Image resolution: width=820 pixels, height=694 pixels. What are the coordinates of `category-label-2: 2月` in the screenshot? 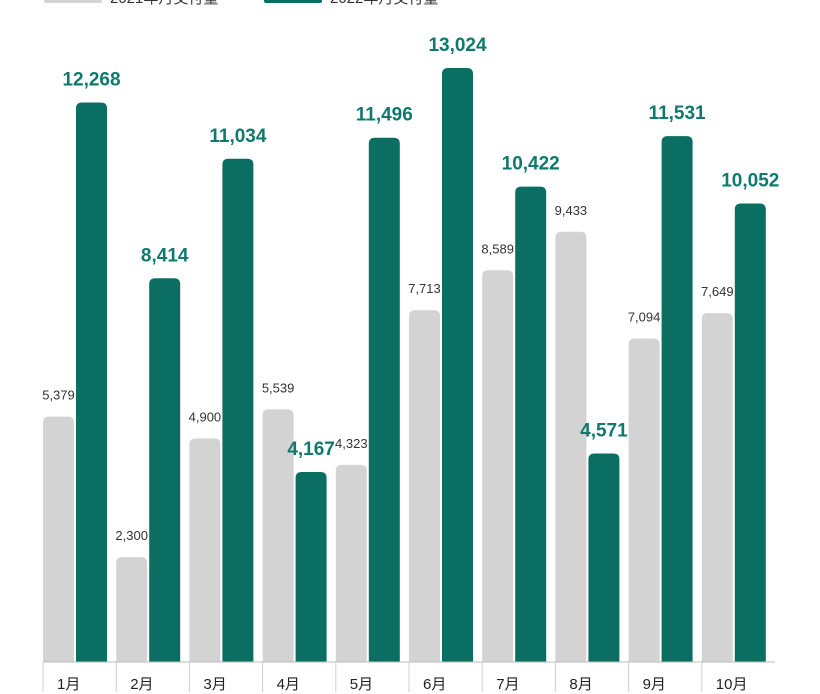 It's located at (141, 684).